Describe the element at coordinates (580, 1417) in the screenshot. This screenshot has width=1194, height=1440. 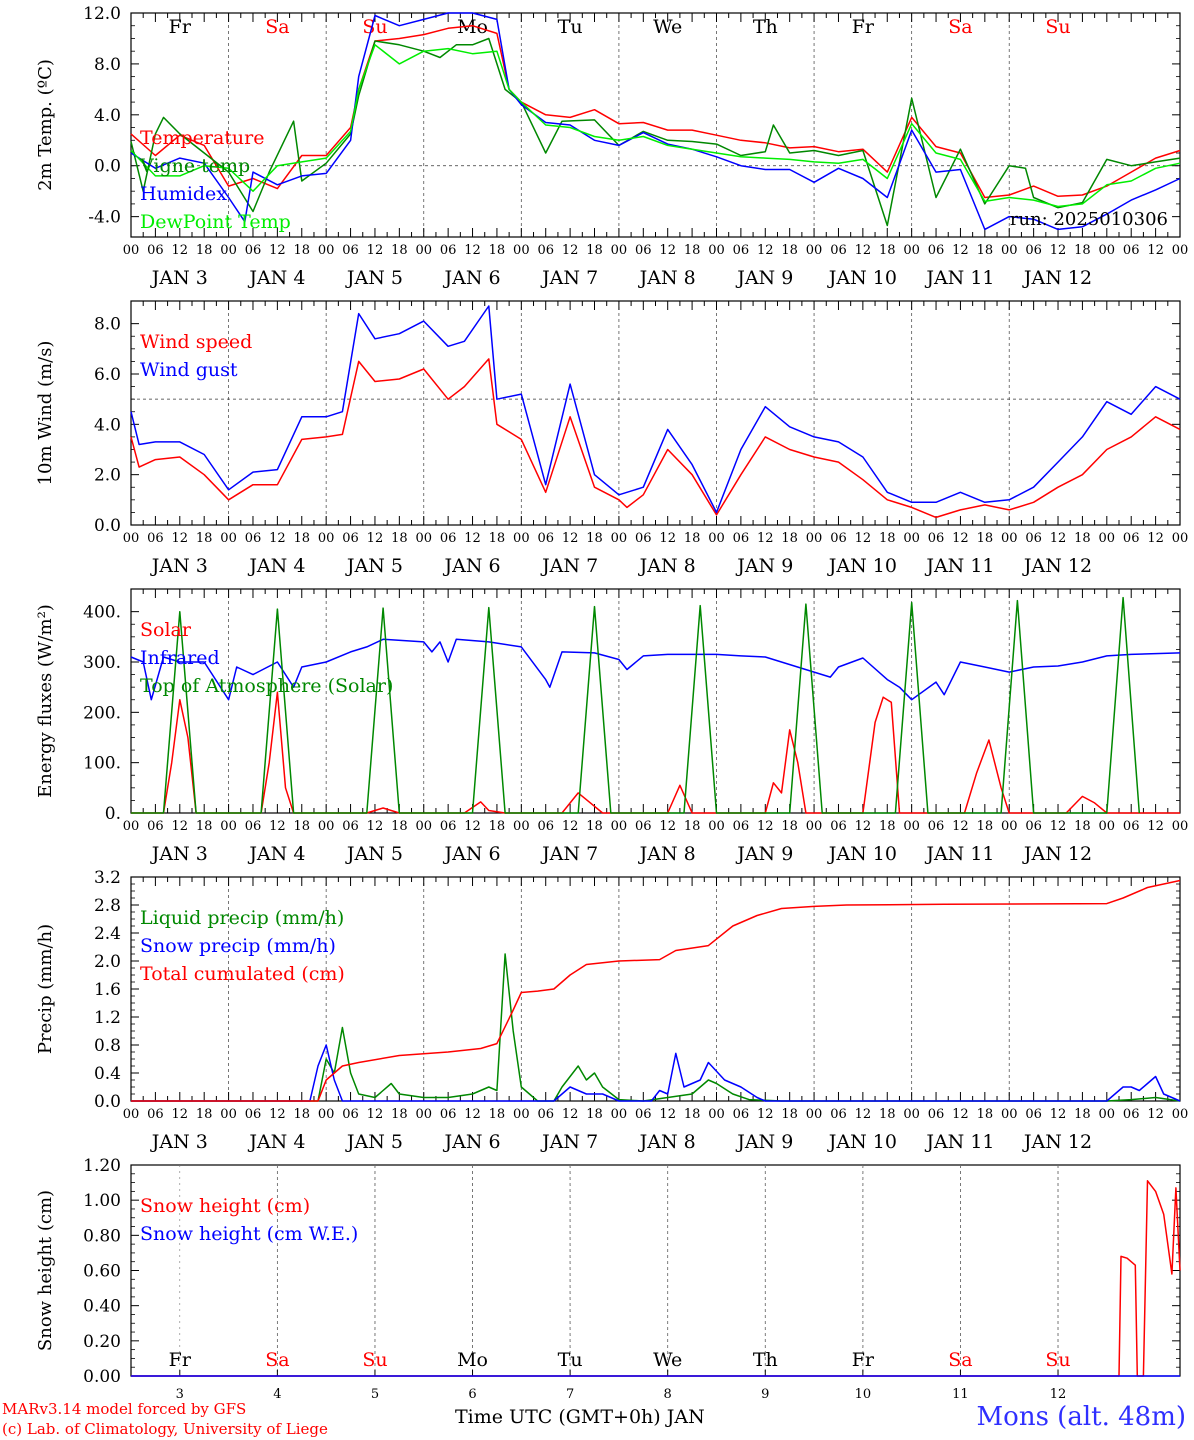
I see `x-axis-title: Time UTC (GMT+0h) JAN` at that location.